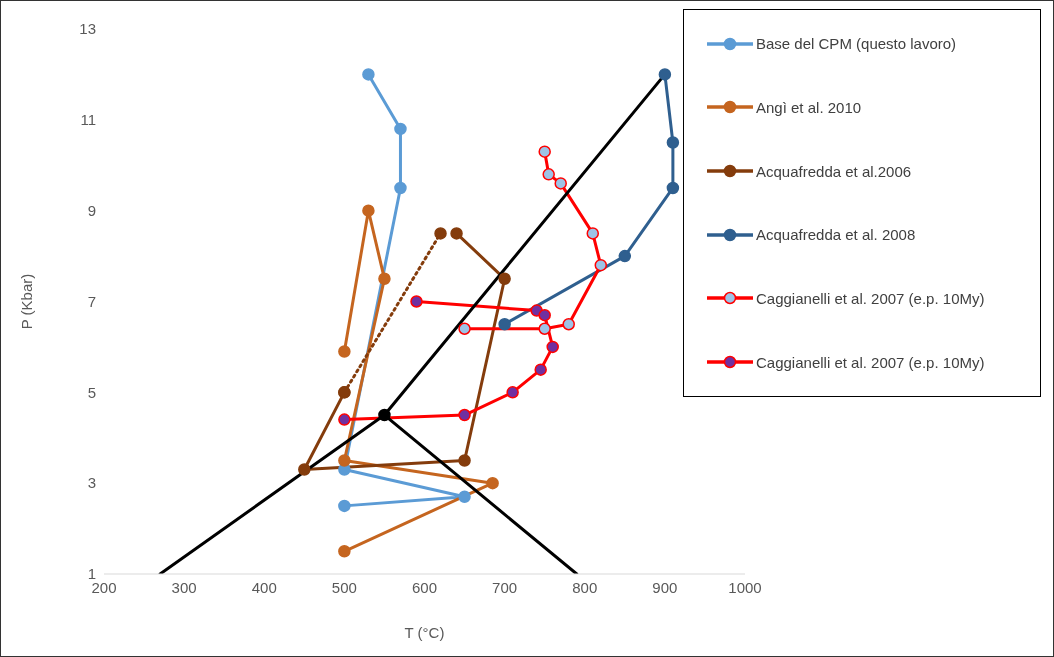 This screenshot has width=1054, height=657. Describe the element at coordinates (505, 587) in the screenshot. I see `x-tick-label: 700` at that location.